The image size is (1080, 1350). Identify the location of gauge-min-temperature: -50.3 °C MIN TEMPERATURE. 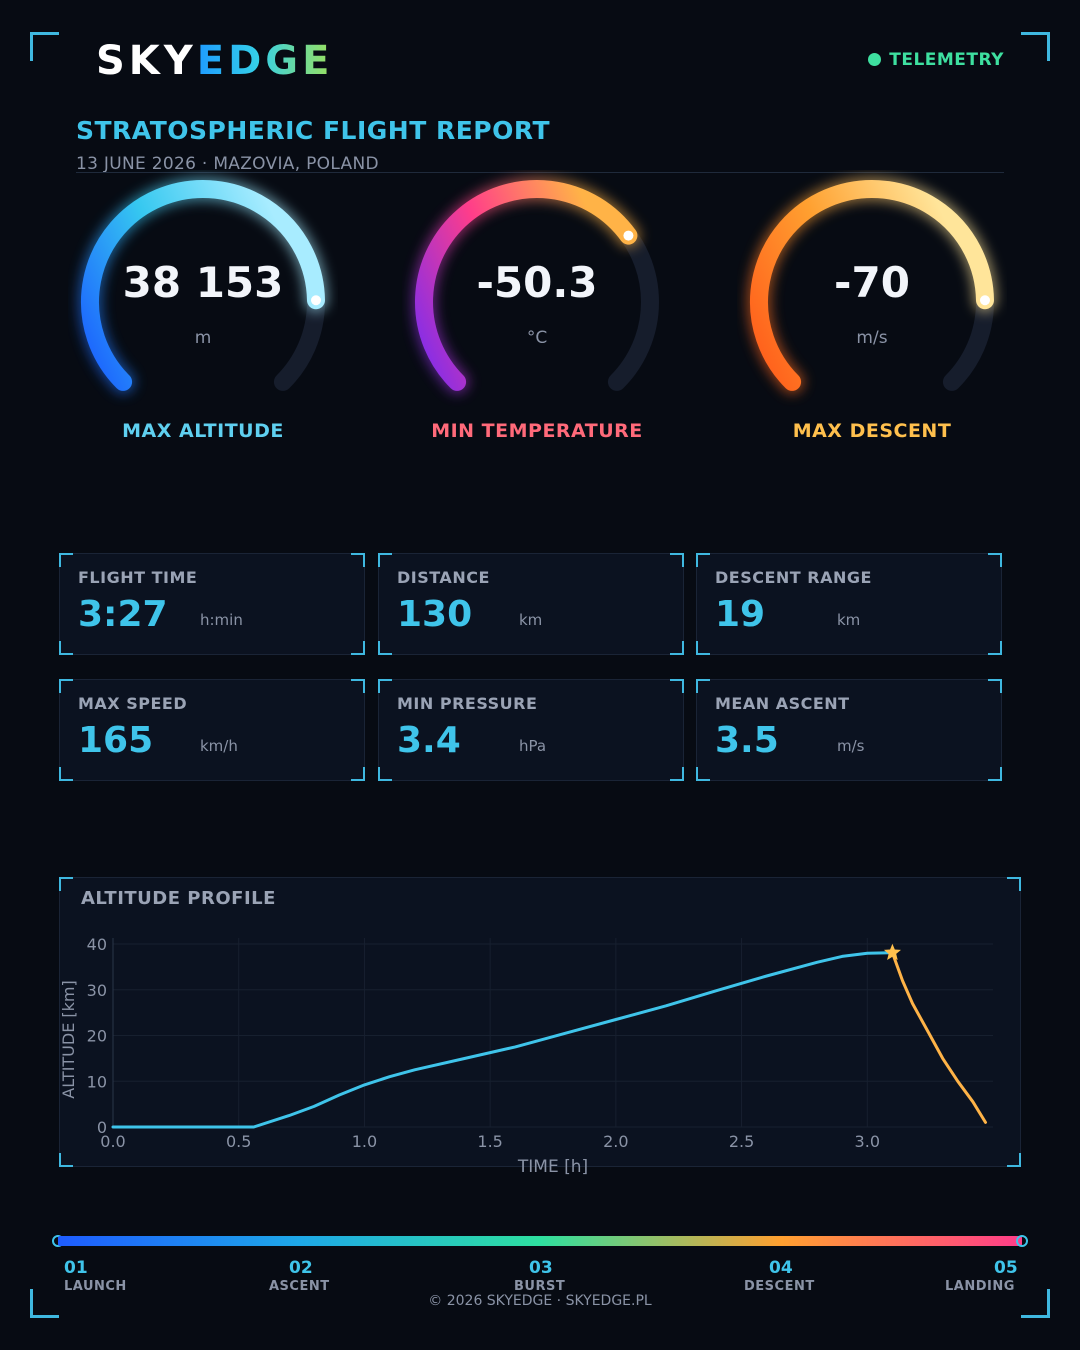
(537, 306).